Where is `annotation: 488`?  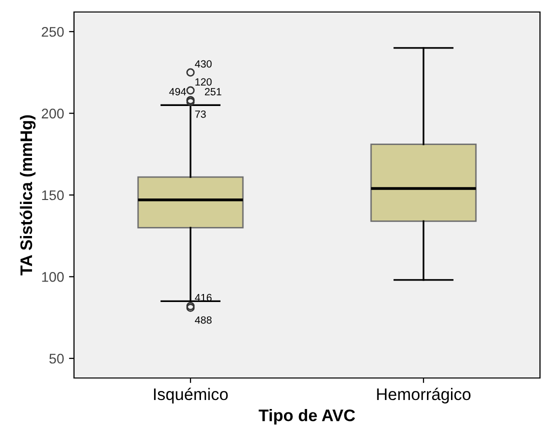 annotation: 488 is located at coordinates (203, 320).